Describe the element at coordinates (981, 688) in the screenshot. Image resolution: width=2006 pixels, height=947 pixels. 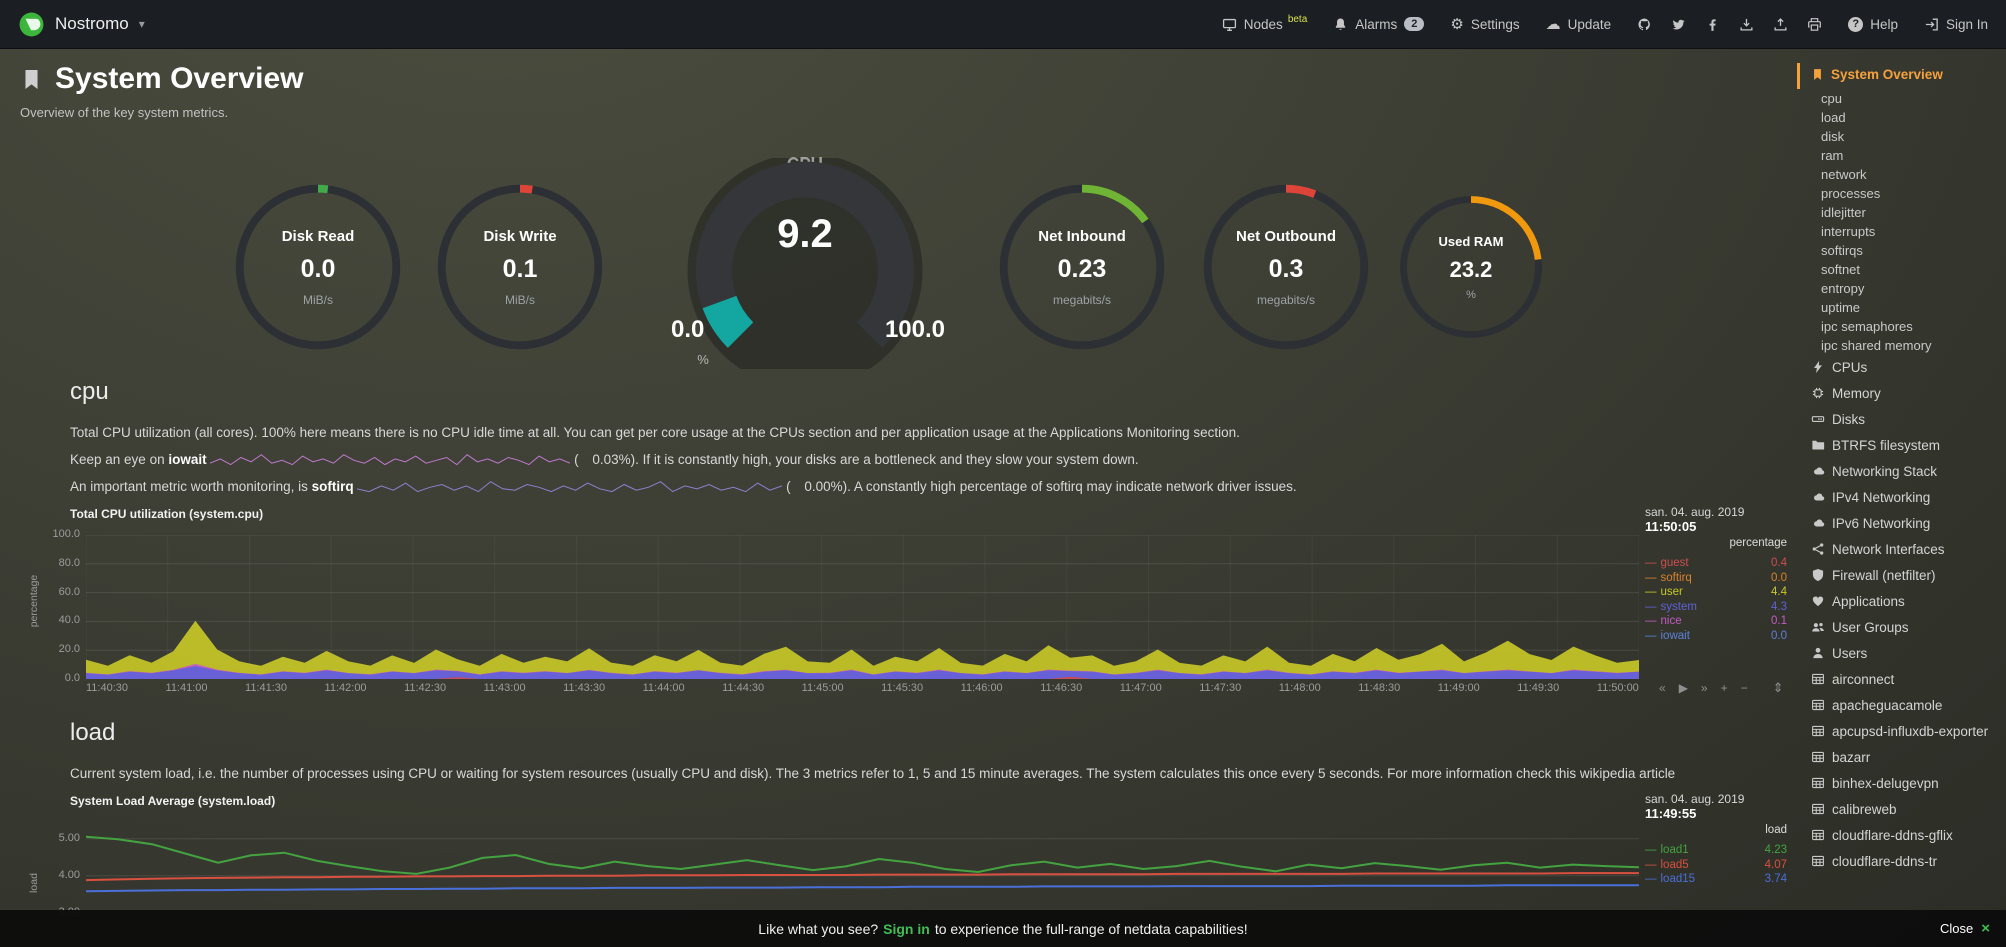
I see `x-axis-label: 11:46:00` at that location.